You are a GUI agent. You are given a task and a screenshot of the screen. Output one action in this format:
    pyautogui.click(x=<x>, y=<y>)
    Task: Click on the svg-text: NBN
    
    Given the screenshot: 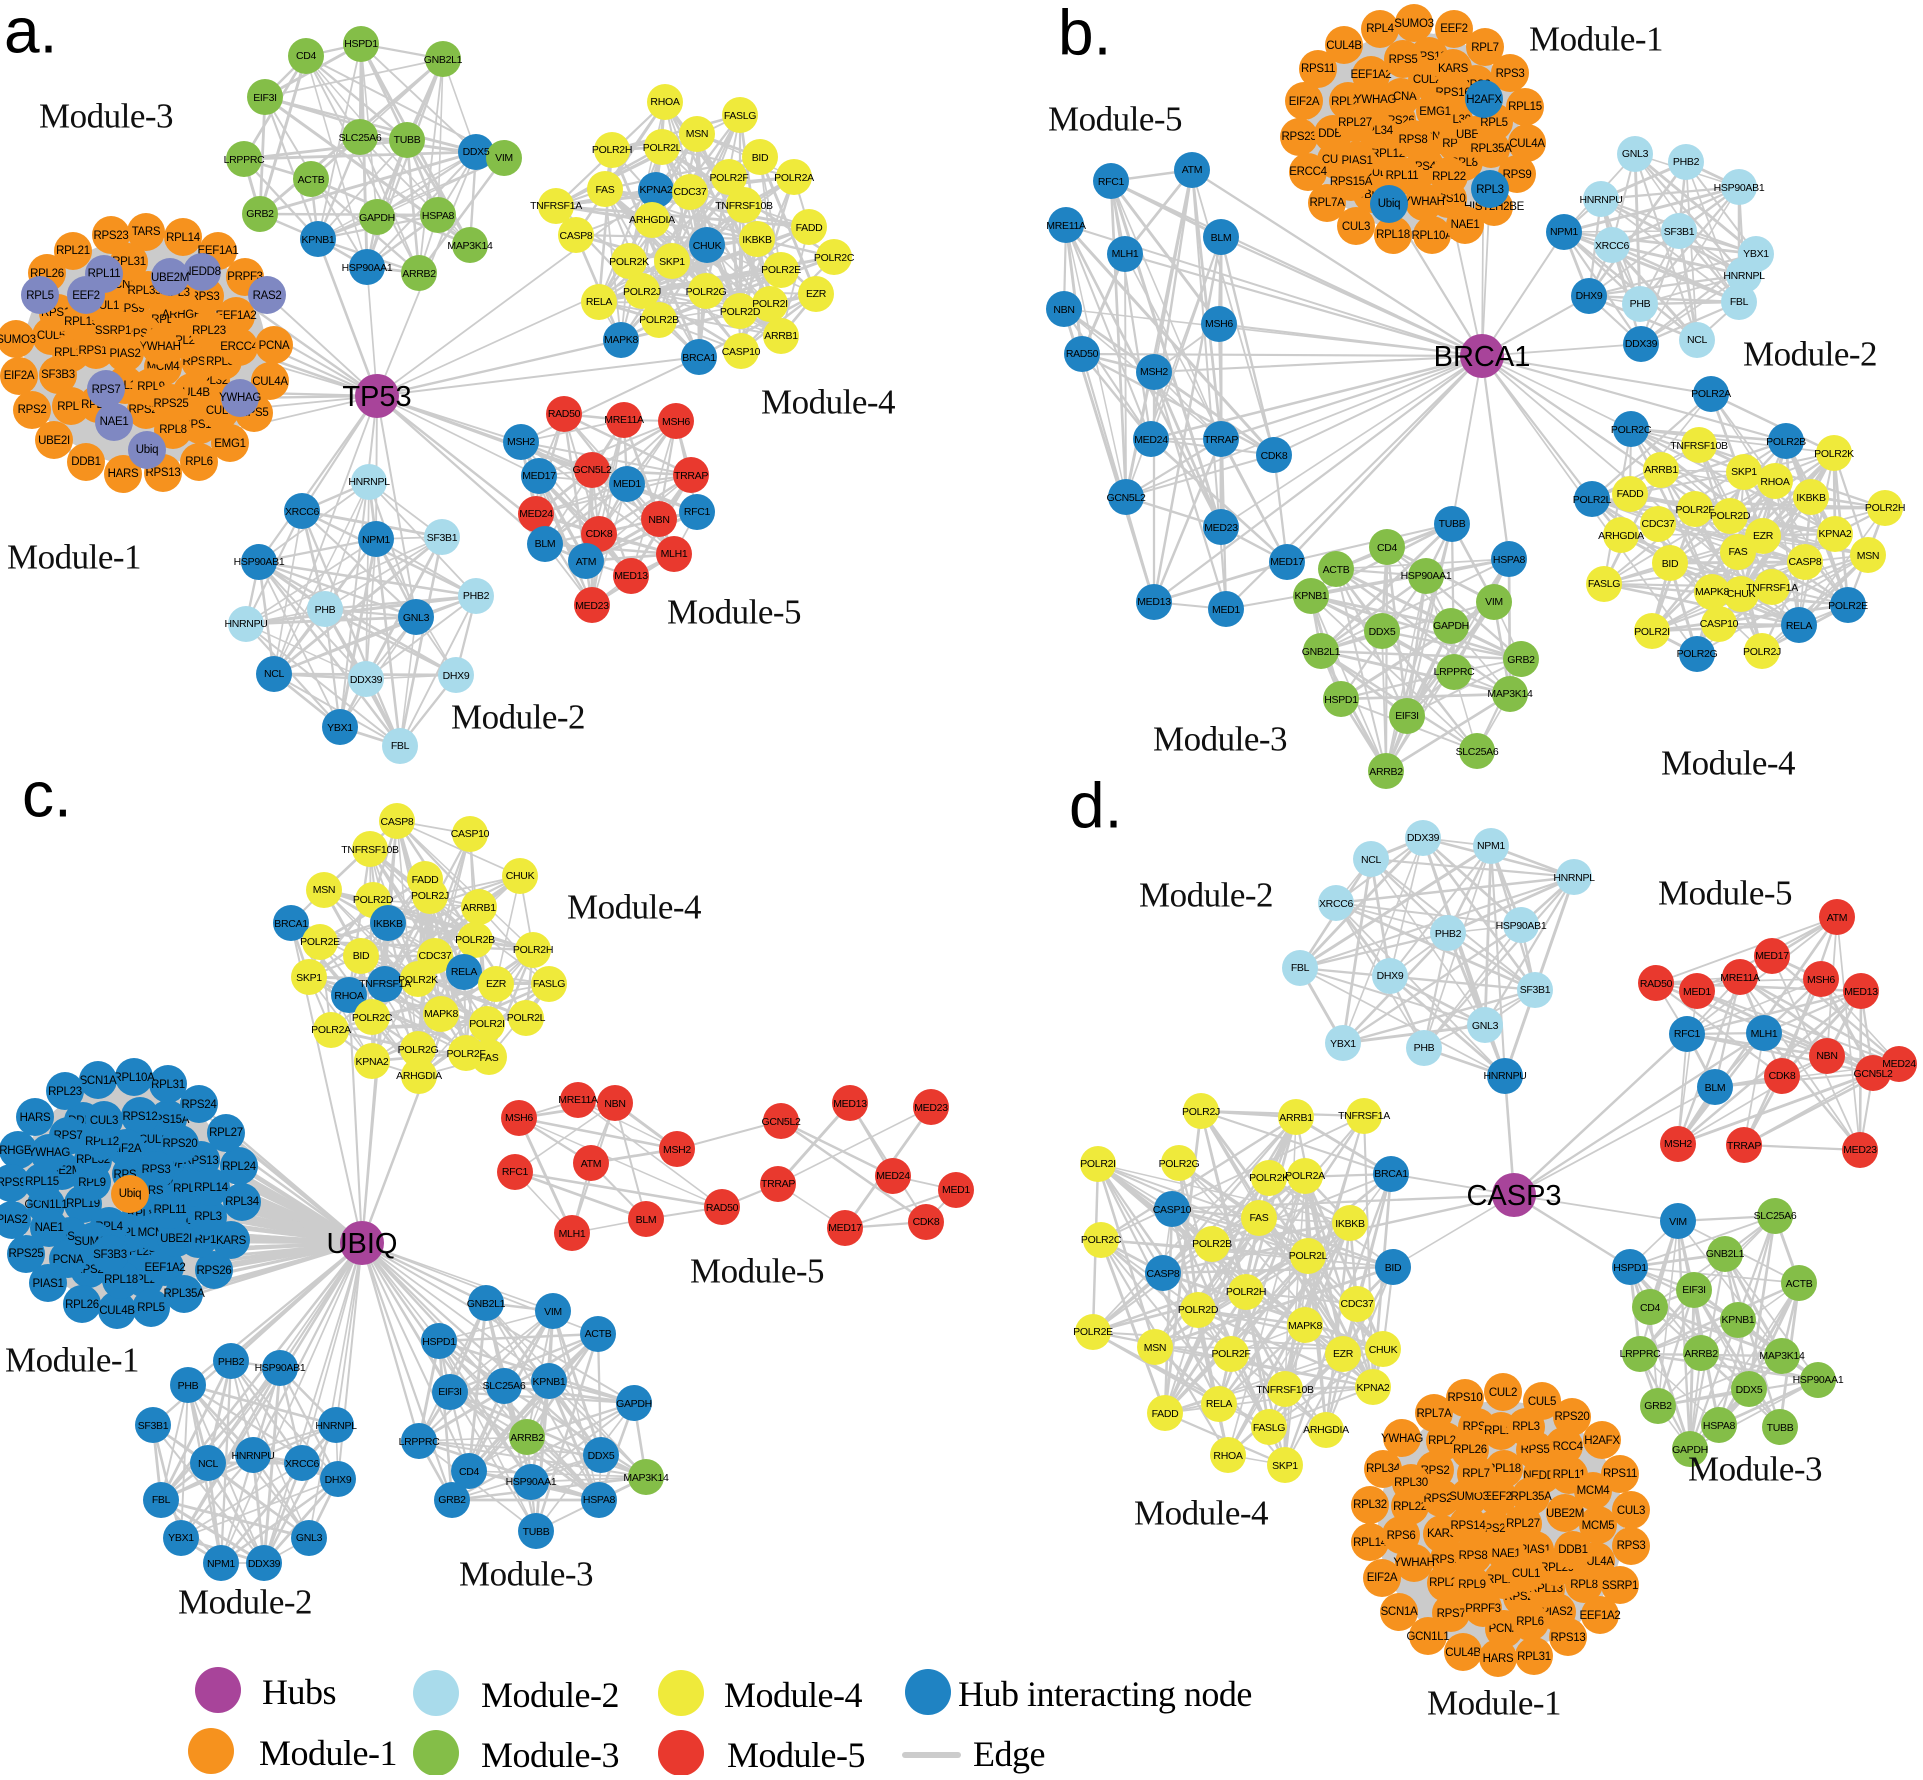 What is the action you would take?
    pyautogui.click(x=1063, y=310)
    